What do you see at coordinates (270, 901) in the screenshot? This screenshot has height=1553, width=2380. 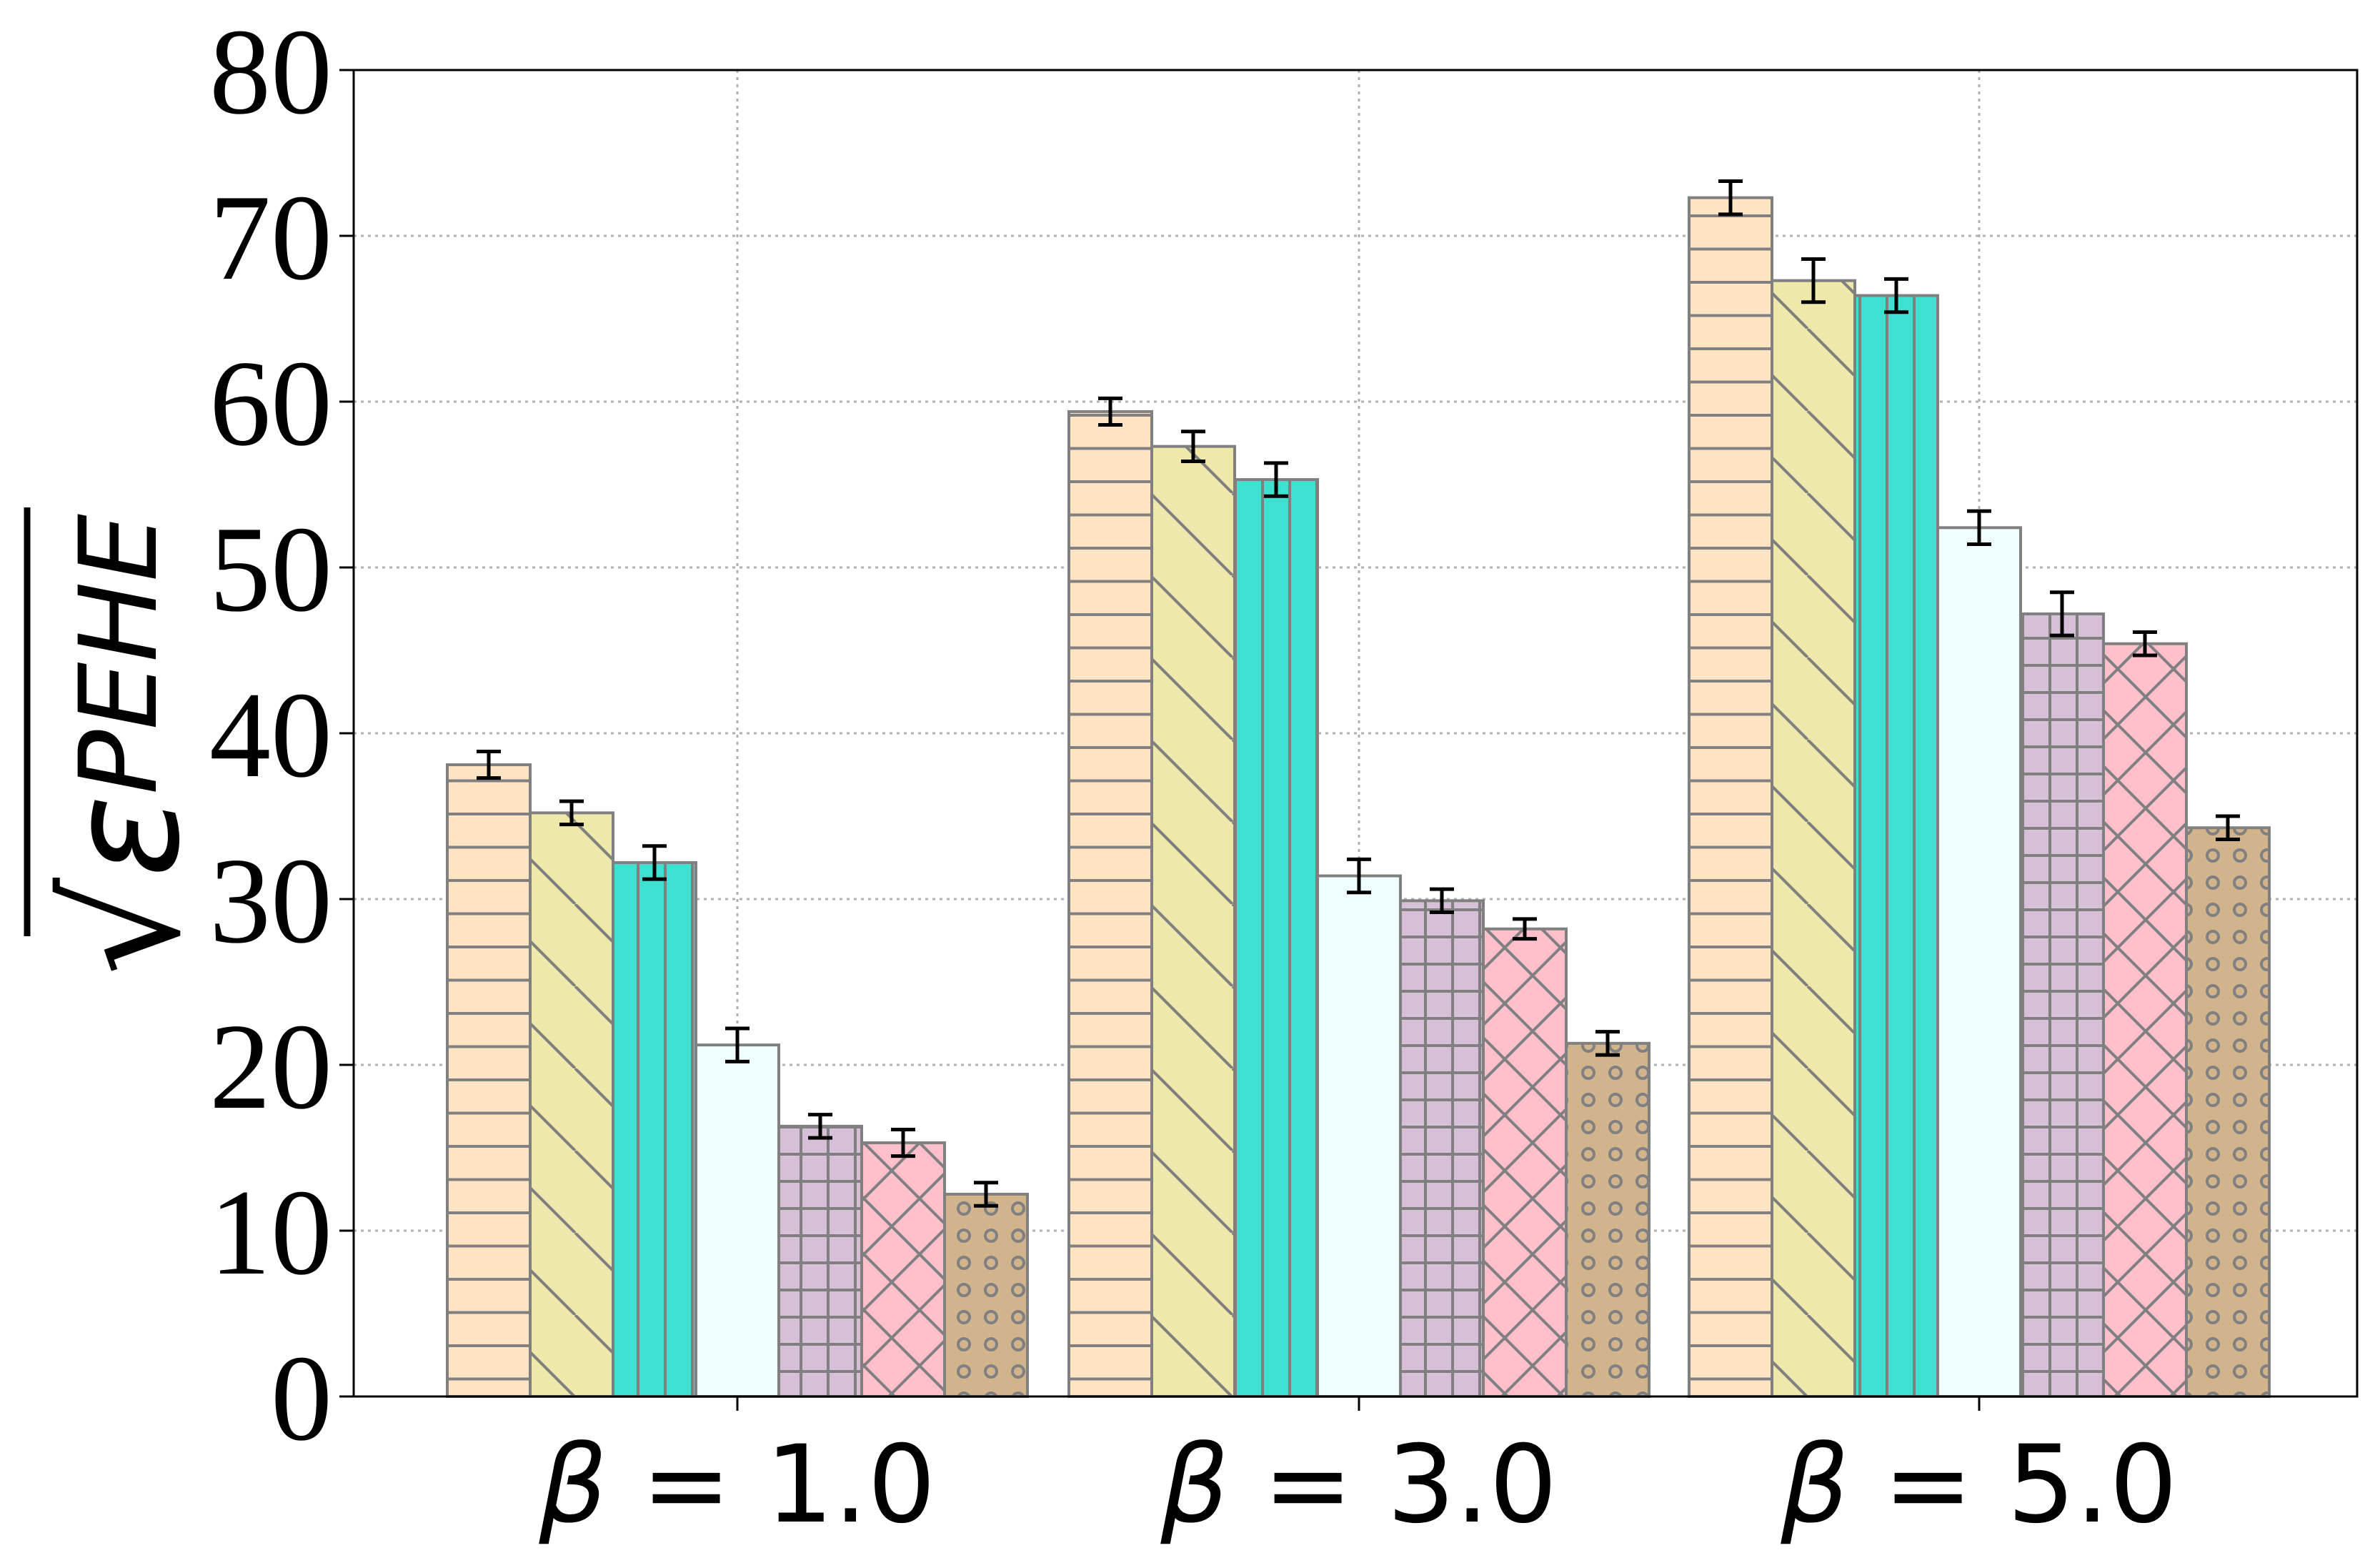 I see `y-tick-label: 30` at bounding box center [270, 901].